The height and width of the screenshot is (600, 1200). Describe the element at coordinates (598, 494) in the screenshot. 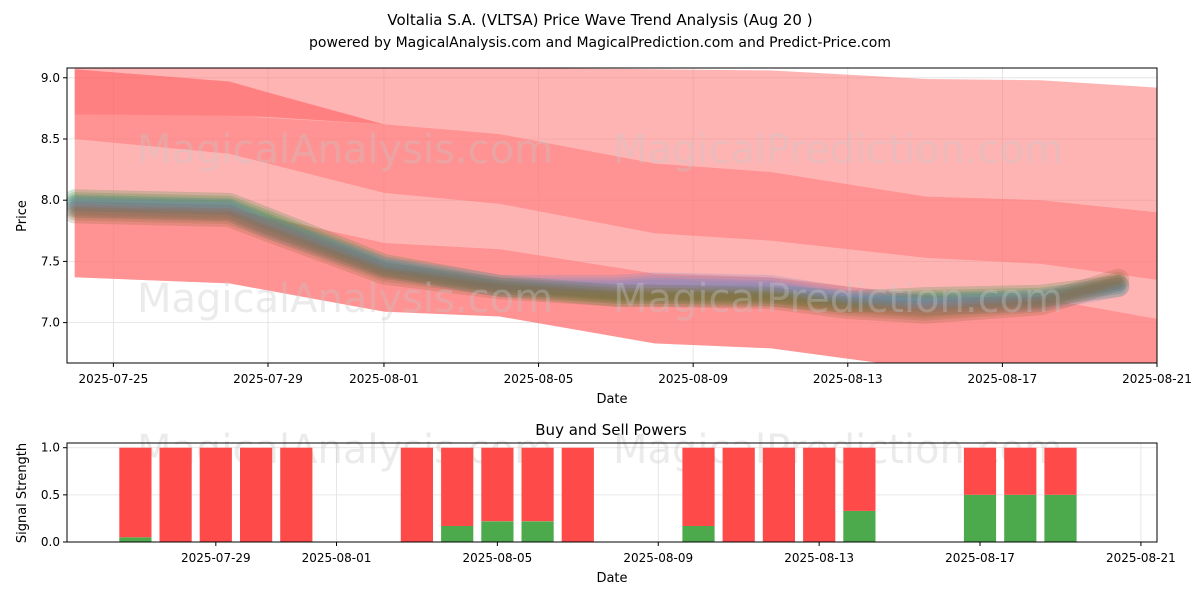

I see `bottom-bars` at that location.